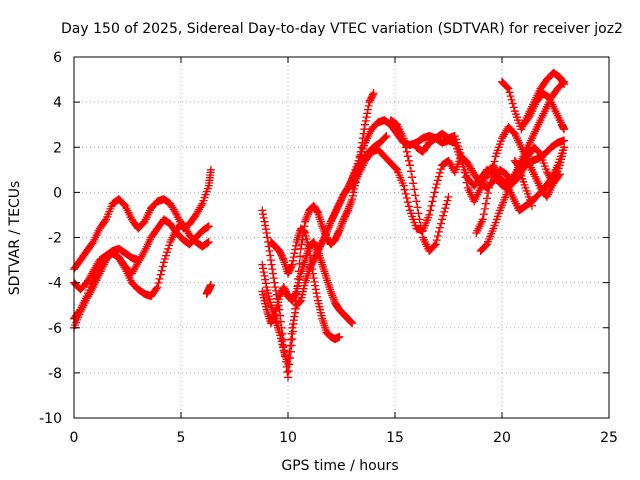 The image size is (640, 480). I want to click on y-tick-label: -8, so click(55, 374).